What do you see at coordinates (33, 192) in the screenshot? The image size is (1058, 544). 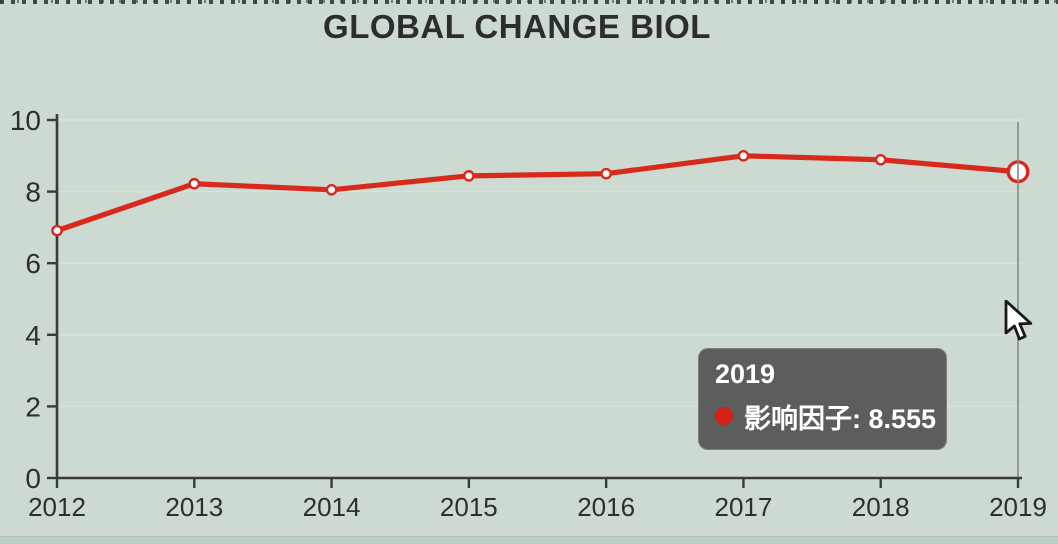 I see `y-tick-label: 8` at bounding box center [33, 192].